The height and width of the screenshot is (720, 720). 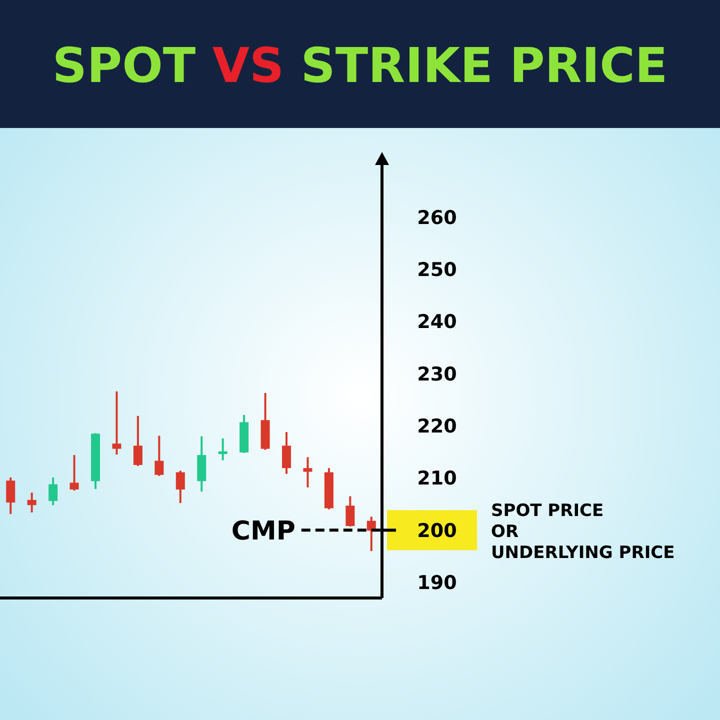 What do you see at coordinates (360, 66) in the screenshot?
I see `chart-title: SPOT VS STRIKE PRICE` at bounding box center [360, 66].